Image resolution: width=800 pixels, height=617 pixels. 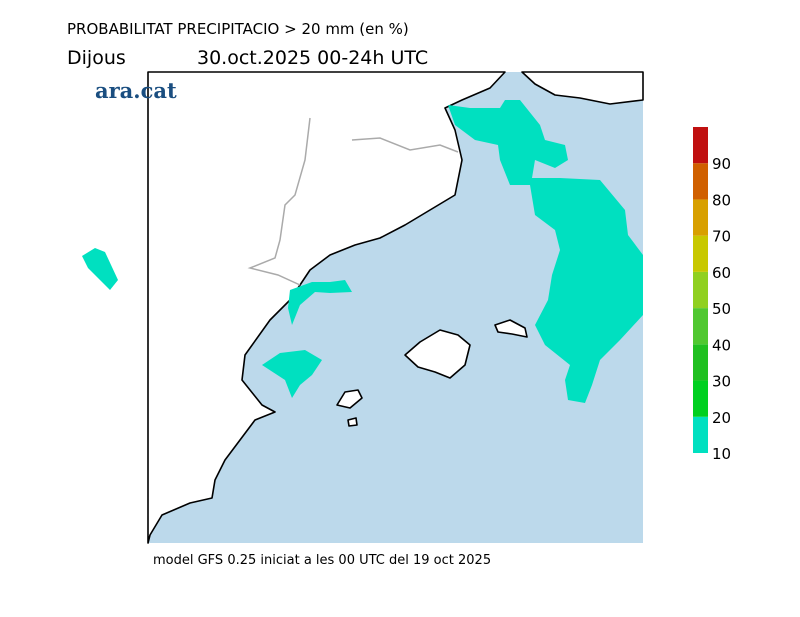 I want to click on date: 30.oct.2025 00-24h UTC, so click(x=312, y=58).